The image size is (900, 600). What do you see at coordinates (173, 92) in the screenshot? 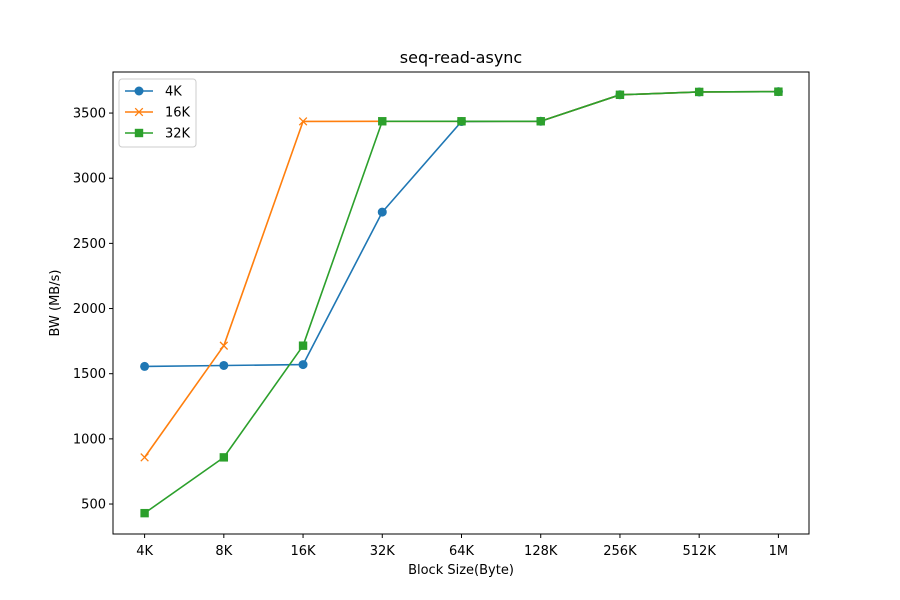
I see `legend-label-4K: 4K` at bounding box center [173, 92].